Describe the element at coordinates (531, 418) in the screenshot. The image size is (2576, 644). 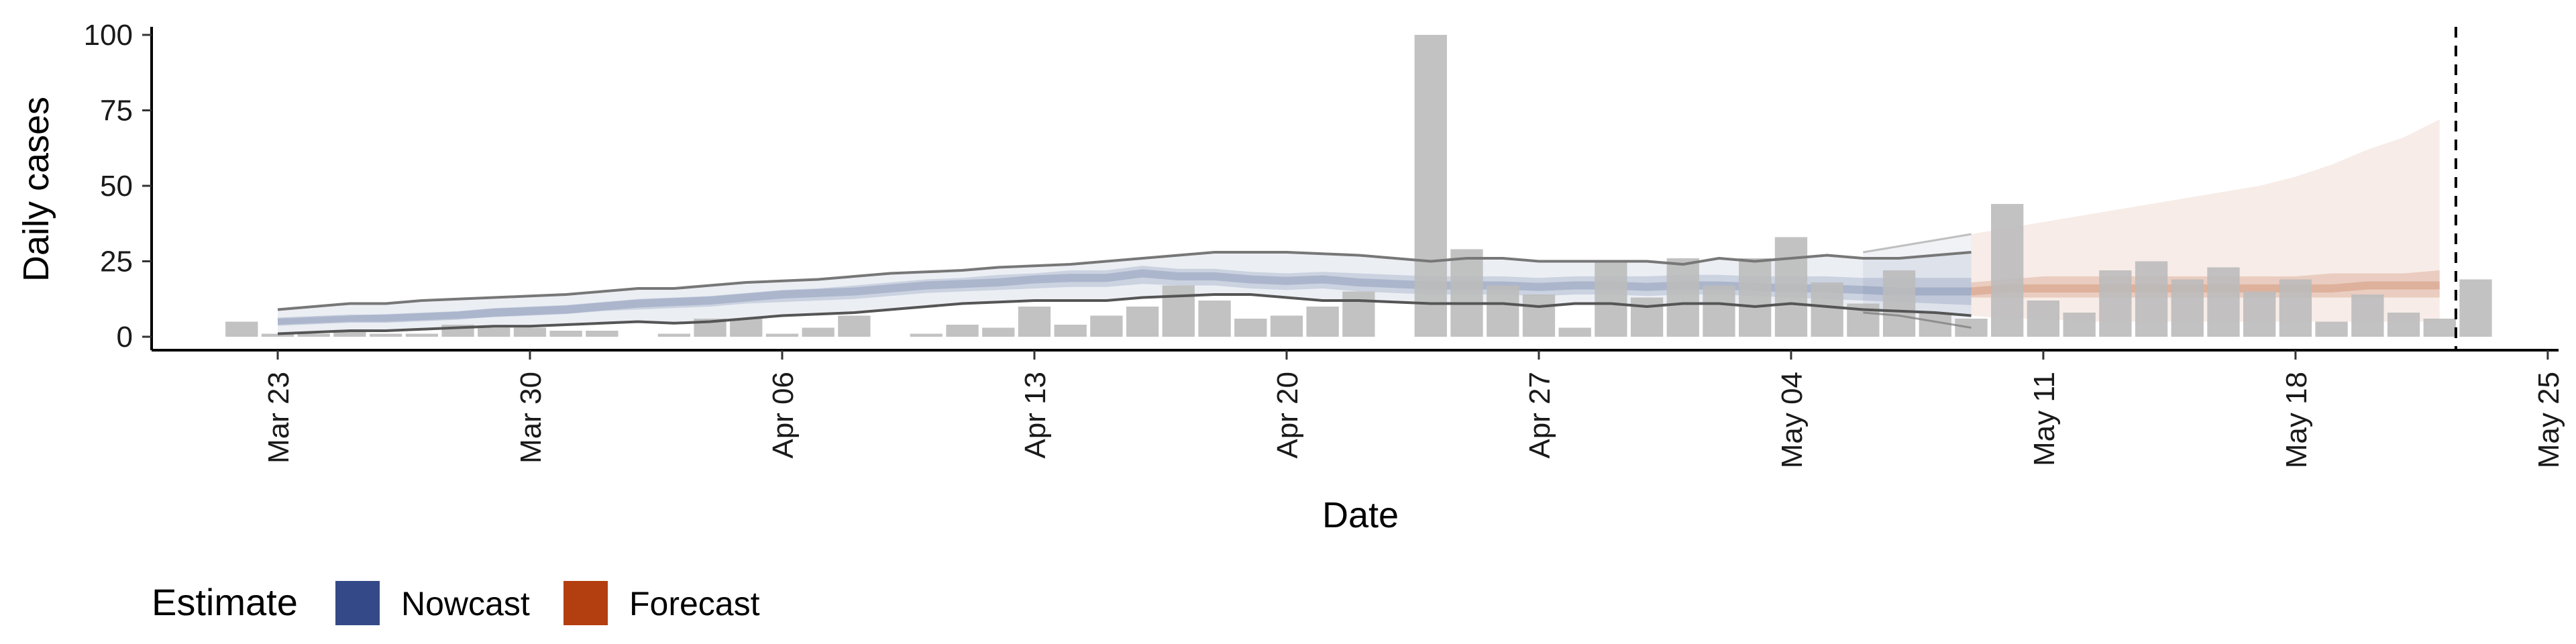
I see `x-tick-label: Mar 30` at that location.